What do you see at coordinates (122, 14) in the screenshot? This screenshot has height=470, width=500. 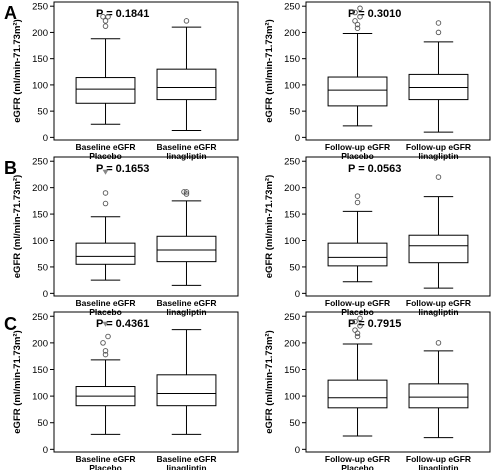 I see `p-value-annotation: P = 0.1841` at bounding box center [122, 14].